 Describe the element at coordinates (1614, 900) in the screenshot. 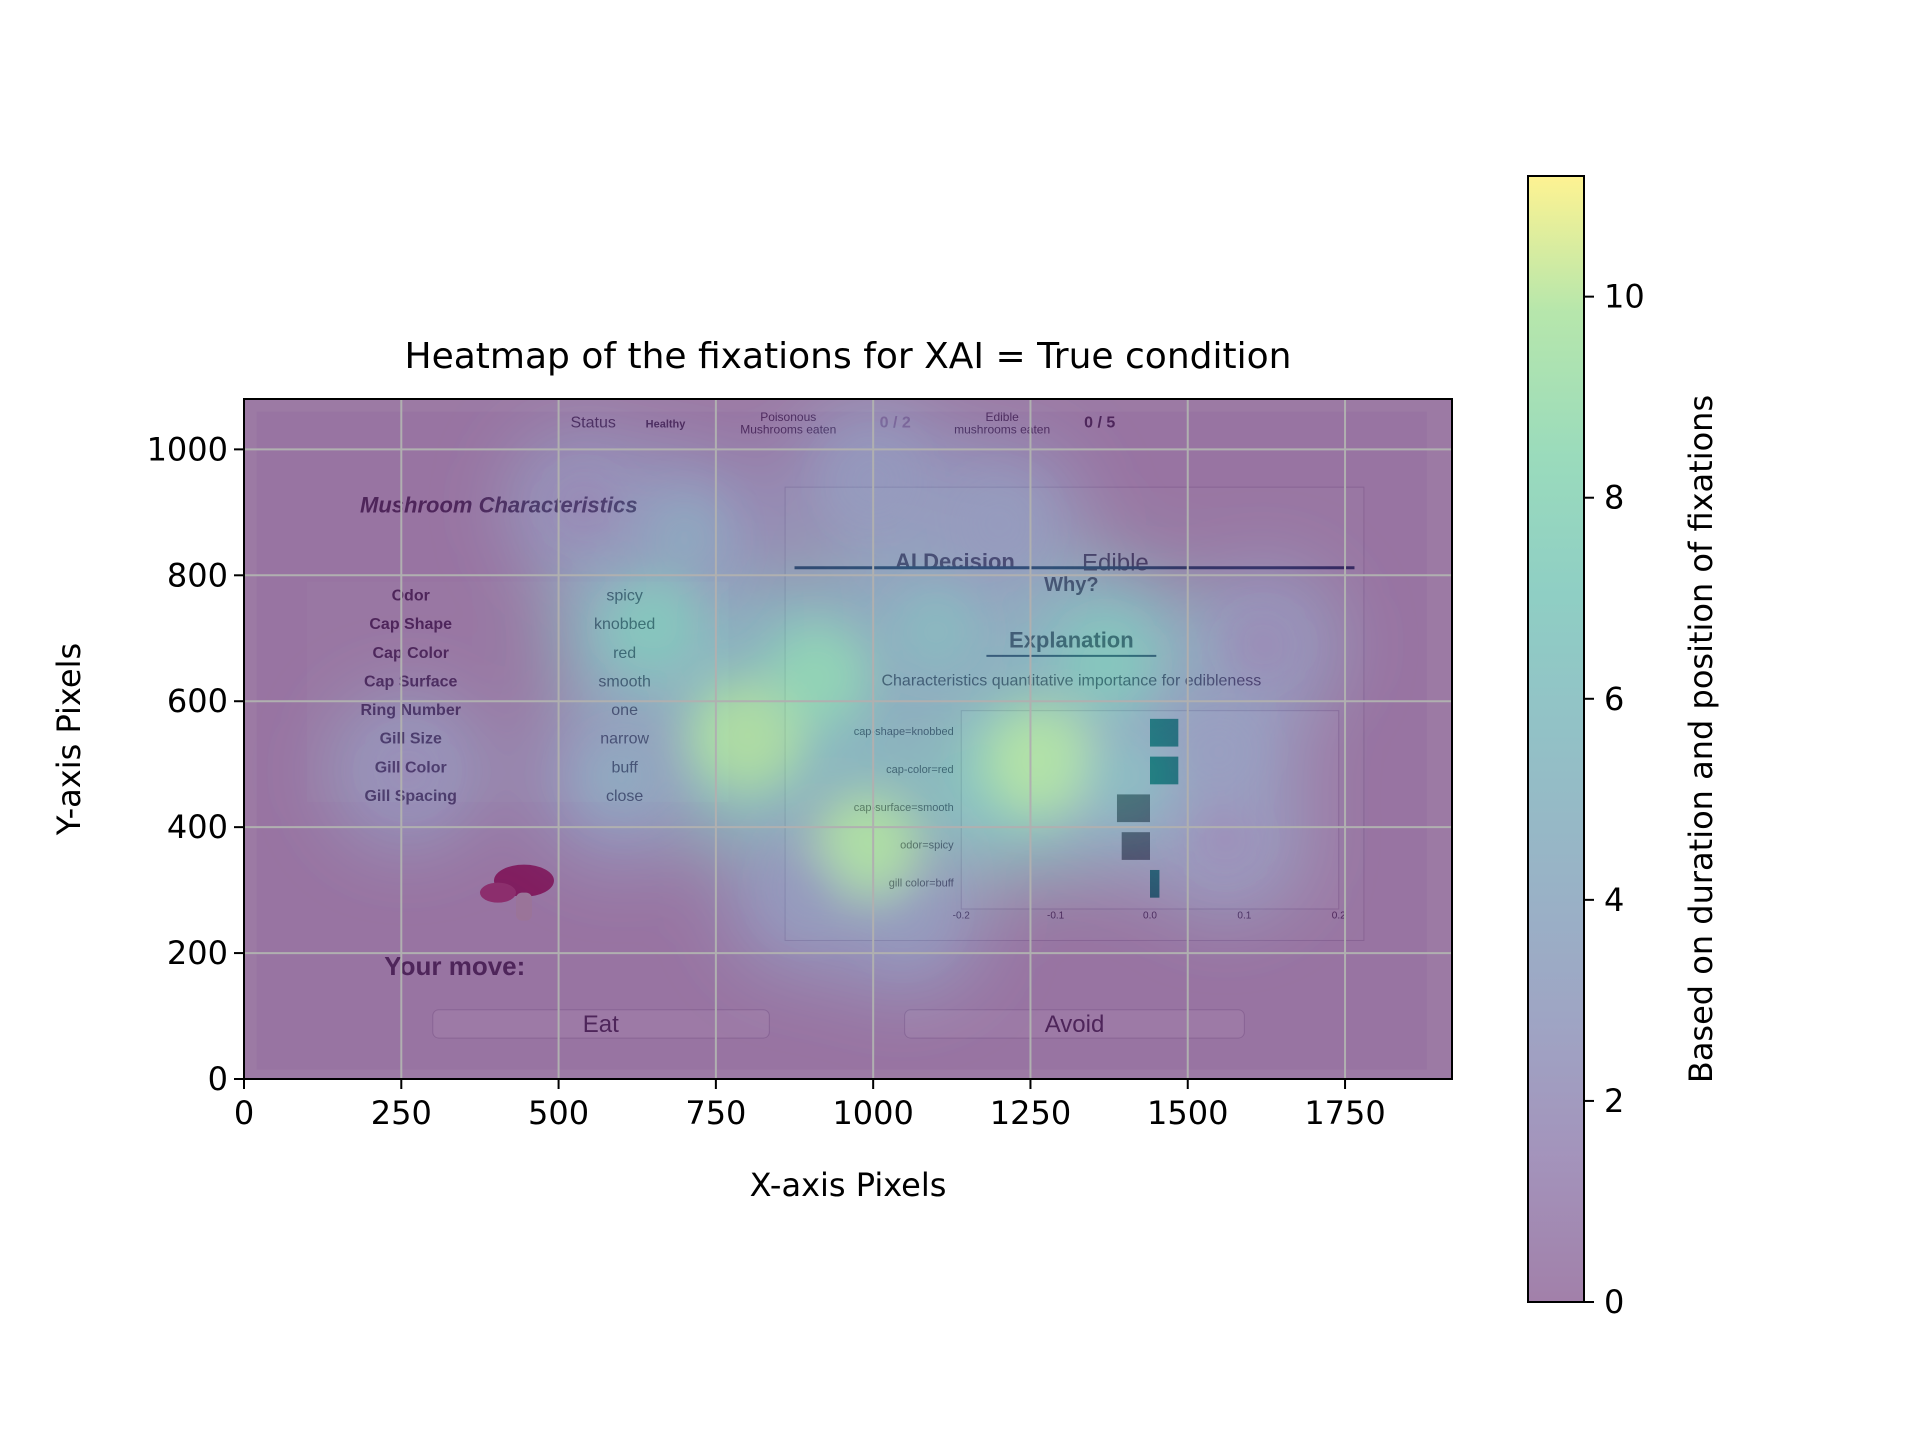

I see `colorbar-tick-label: 4` at that location.